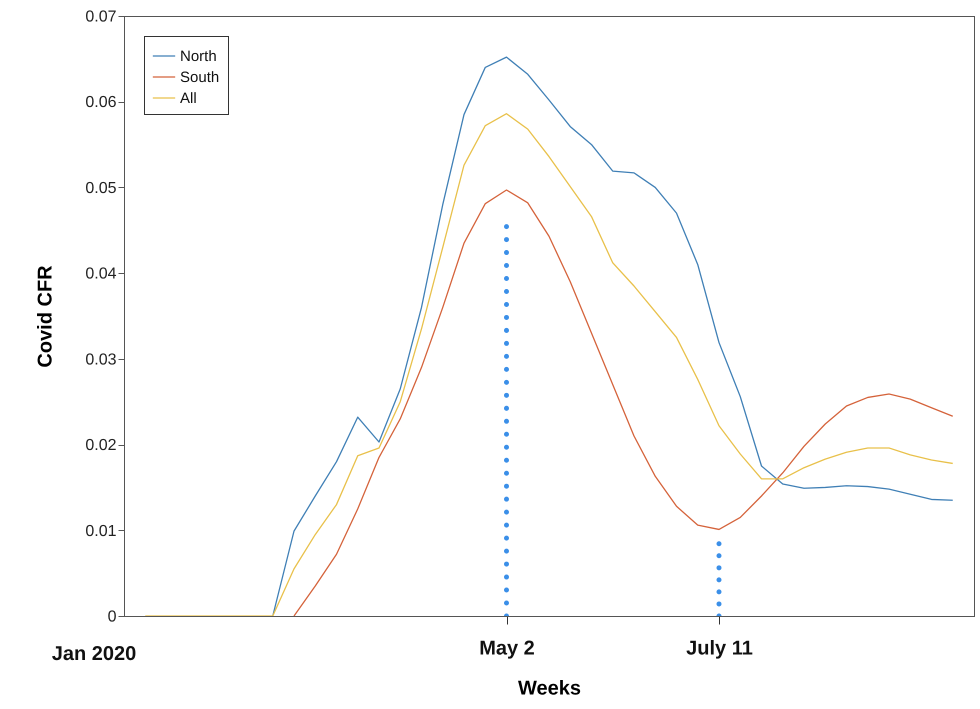 This screenshot has height=709, width=980. I want to click on x-axis-title: Weeks, so click(550, 689).